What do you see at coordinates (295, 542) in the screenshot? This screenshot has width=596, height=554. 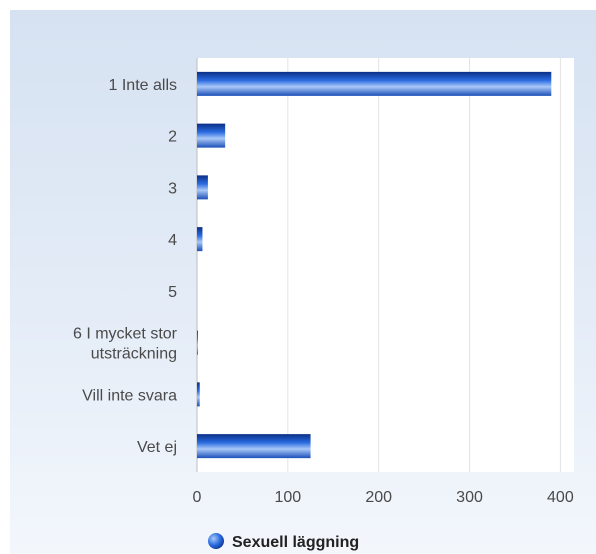 I see `legend-label: Sexuell läggning` at bounding box center [295, 542].